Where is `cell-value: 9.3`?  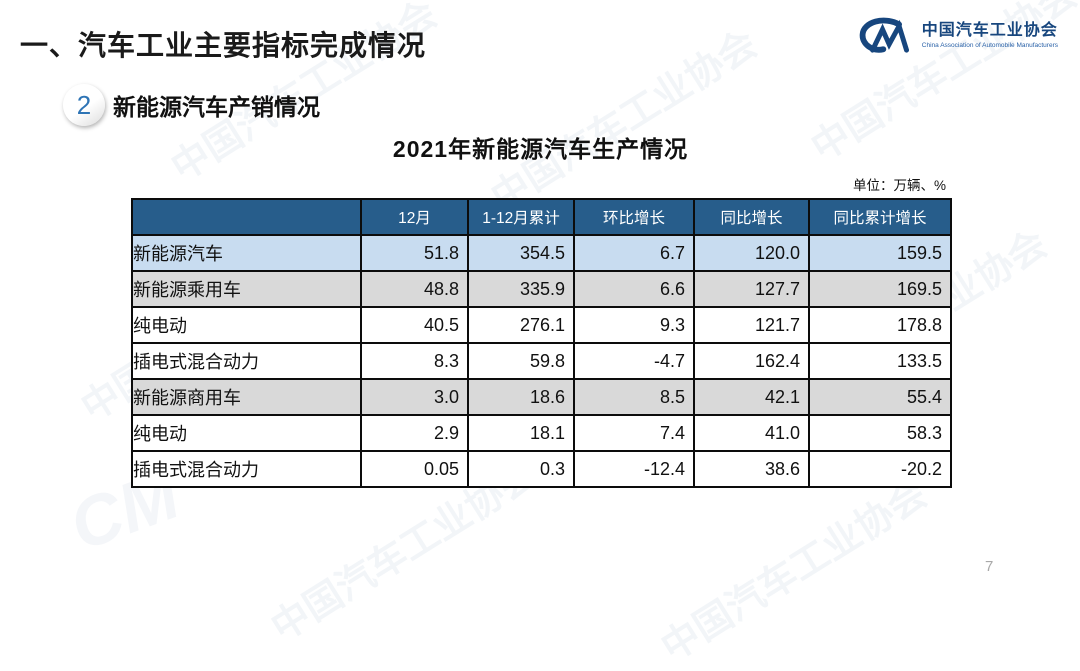 cell-value: 9.3 is located at coordinates (634, 325).